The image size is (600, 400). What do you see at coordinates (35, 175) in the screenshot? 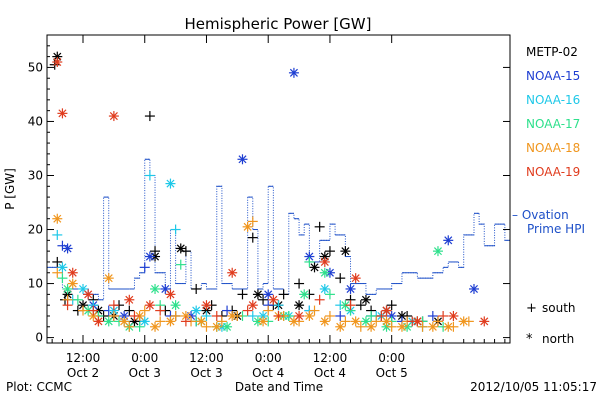
I see `y-tick-label: 30` at bounding box center [35, 175].